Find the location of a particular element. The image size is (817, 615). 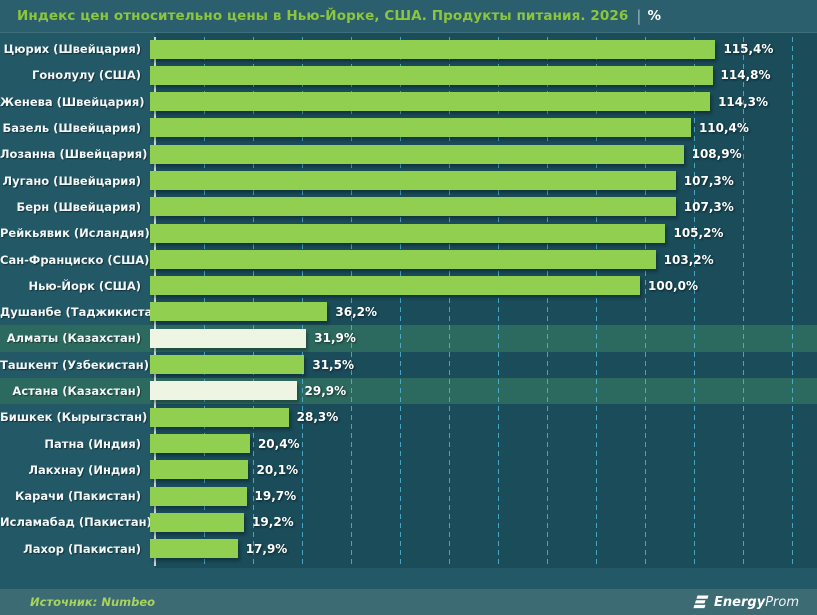

bar-value-label: 110,4% is located at coordinates (723, 128).